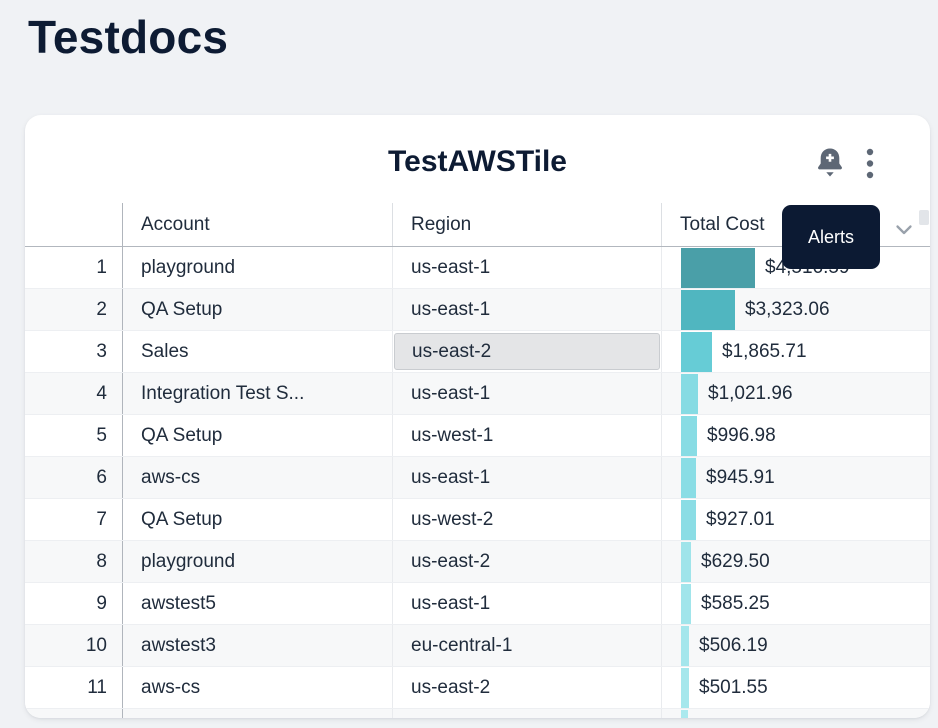  I want to click on column-header-region: Region, so click(526, 224).